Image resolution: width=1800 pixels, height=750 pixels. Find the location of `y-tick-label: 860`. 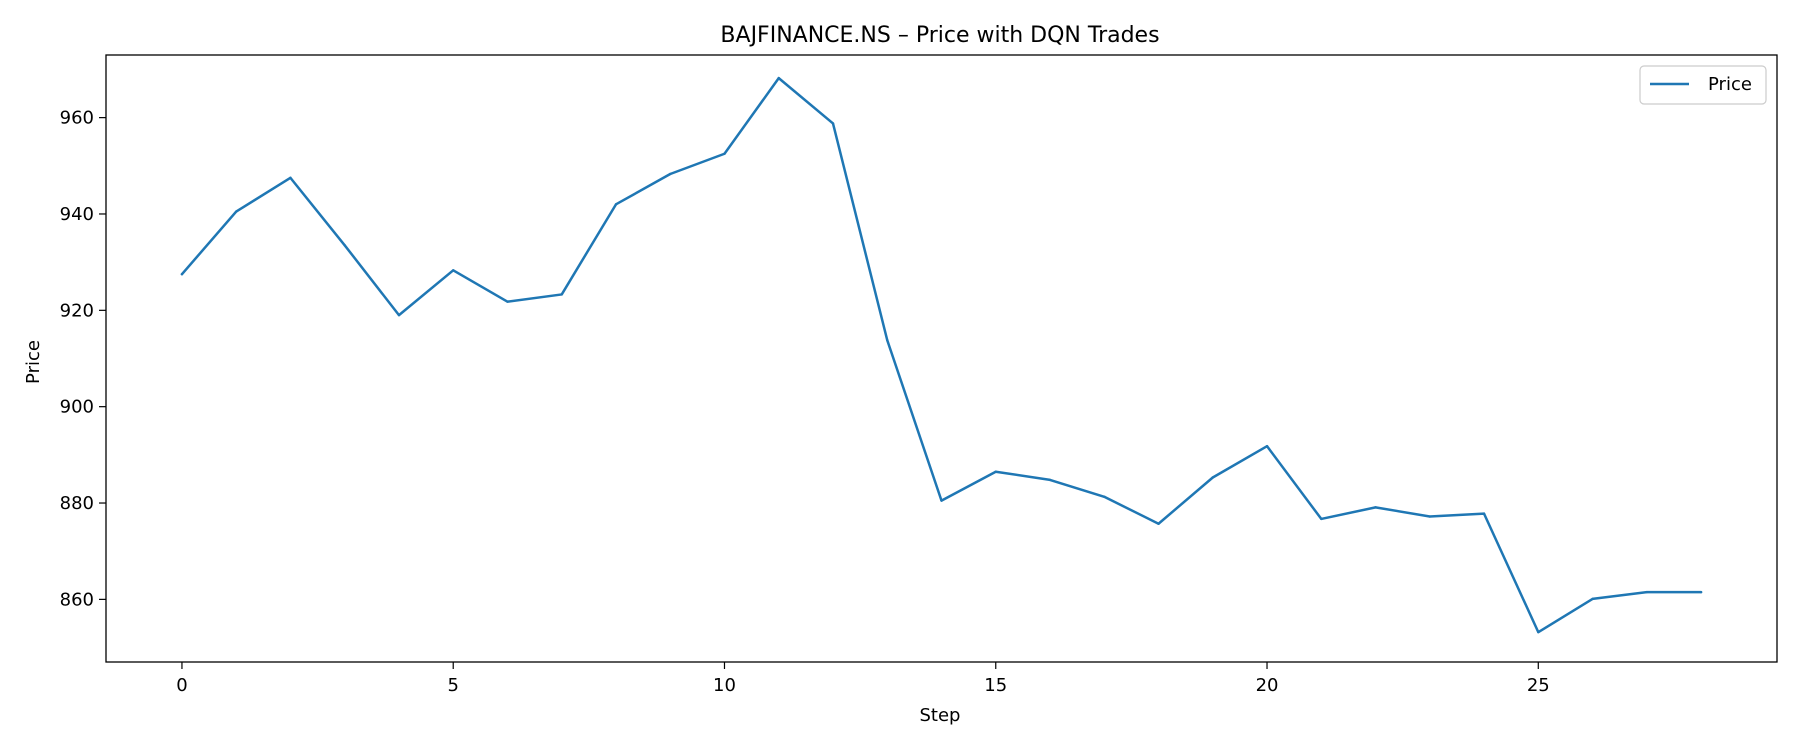

y-tick-label: 860 is located at coordinates (77, 599).